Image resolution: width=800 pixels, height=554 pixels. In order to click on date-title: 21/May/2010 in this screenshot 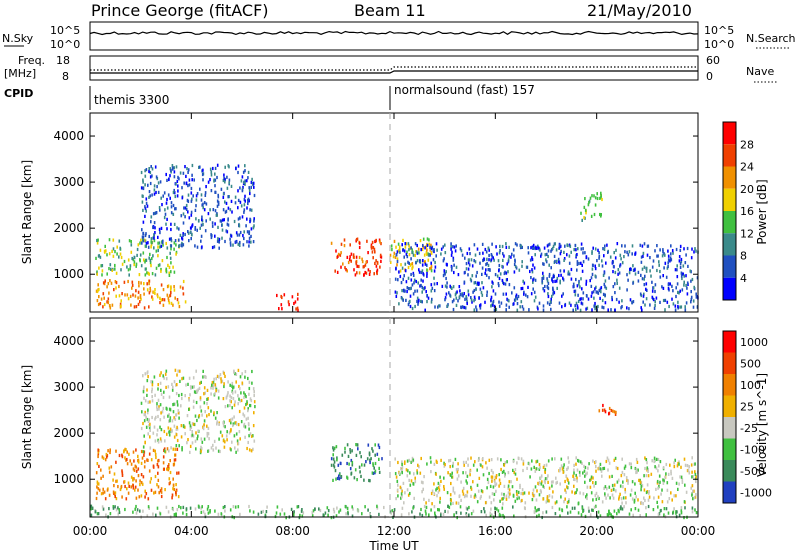, I will do `click(639, 10)`.